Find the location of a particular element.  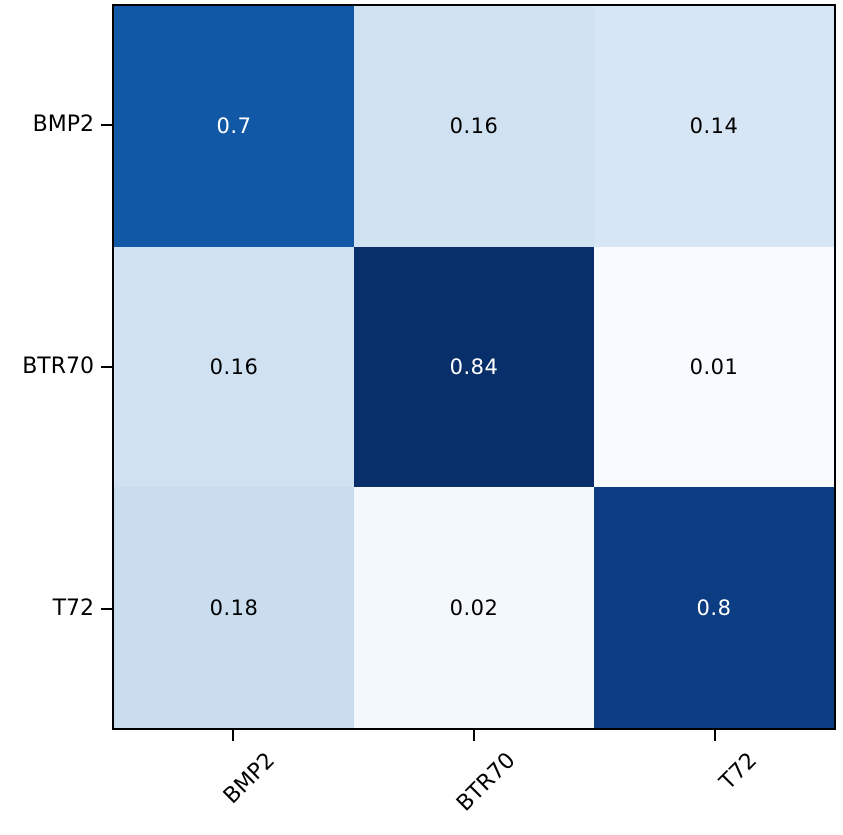

y-axis-tick-label: T72 is located at coordinates (73, 608).